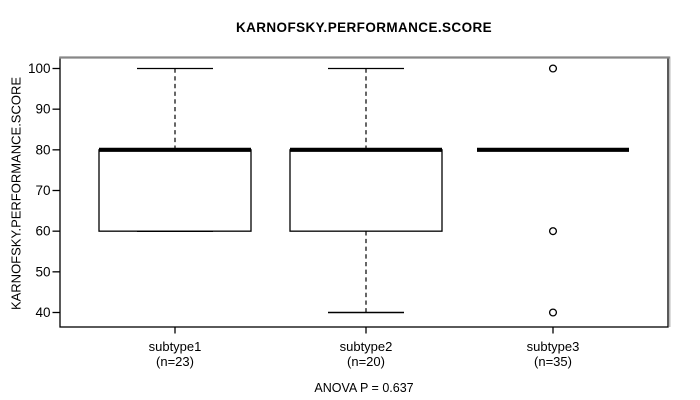 This screenshot has height=400, width=700. I want to click on group-n: (n=23), so click(175, 361).